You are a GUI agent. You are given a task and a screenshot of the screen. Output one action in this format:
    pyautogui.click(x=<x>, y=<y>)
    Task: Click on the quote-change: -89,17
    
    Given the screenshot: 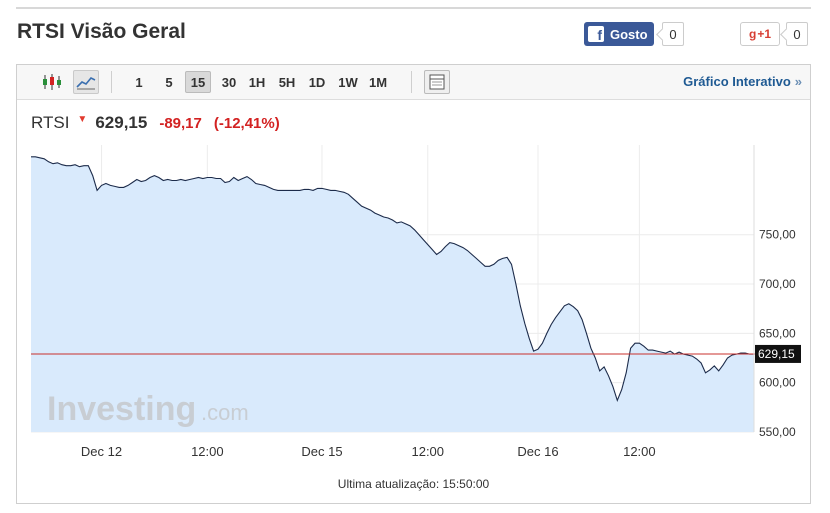 What is the action you would take?
    pyautogui.click(x=180, y=123)
    